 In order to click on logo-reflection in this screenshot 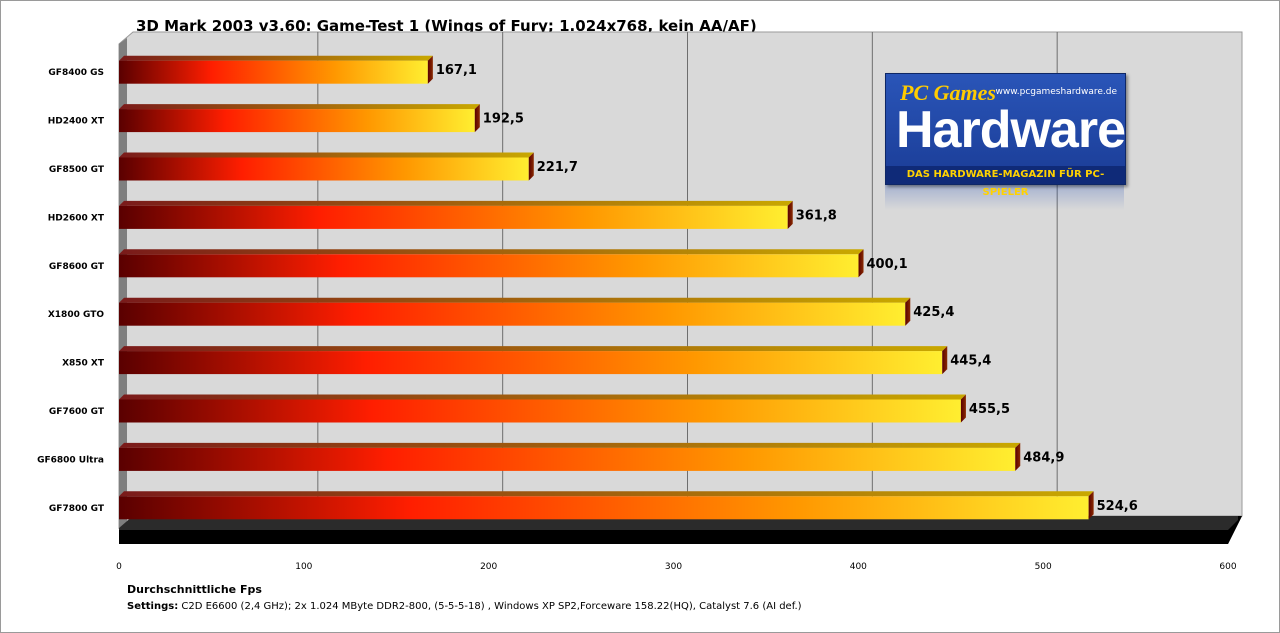, I will do `click(1004, 197)`.